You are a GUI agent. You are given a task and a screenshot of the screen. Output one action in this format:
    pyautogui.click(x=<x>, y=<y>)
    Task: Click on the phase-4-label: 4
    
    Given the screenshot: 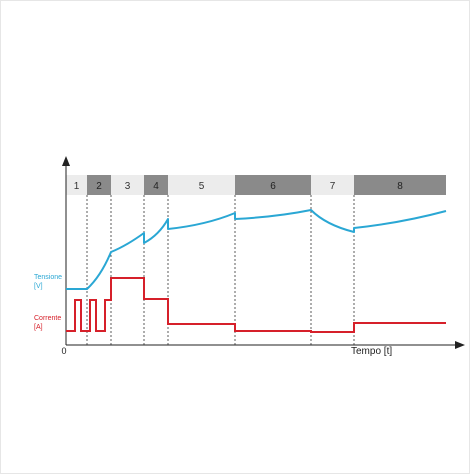 What is the action you would take?
    pyautogui.click(x=156, y=186)
    